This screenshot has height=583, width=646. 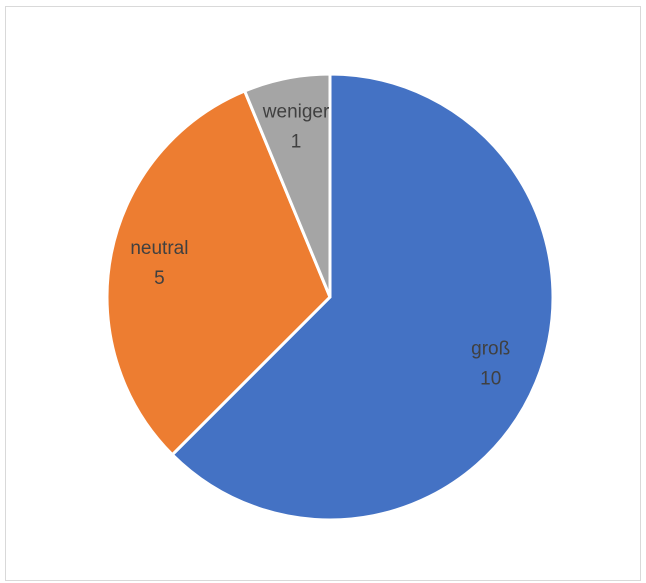 I want to click on data-label-value-neutral: 5, so click(x=159, y=278).